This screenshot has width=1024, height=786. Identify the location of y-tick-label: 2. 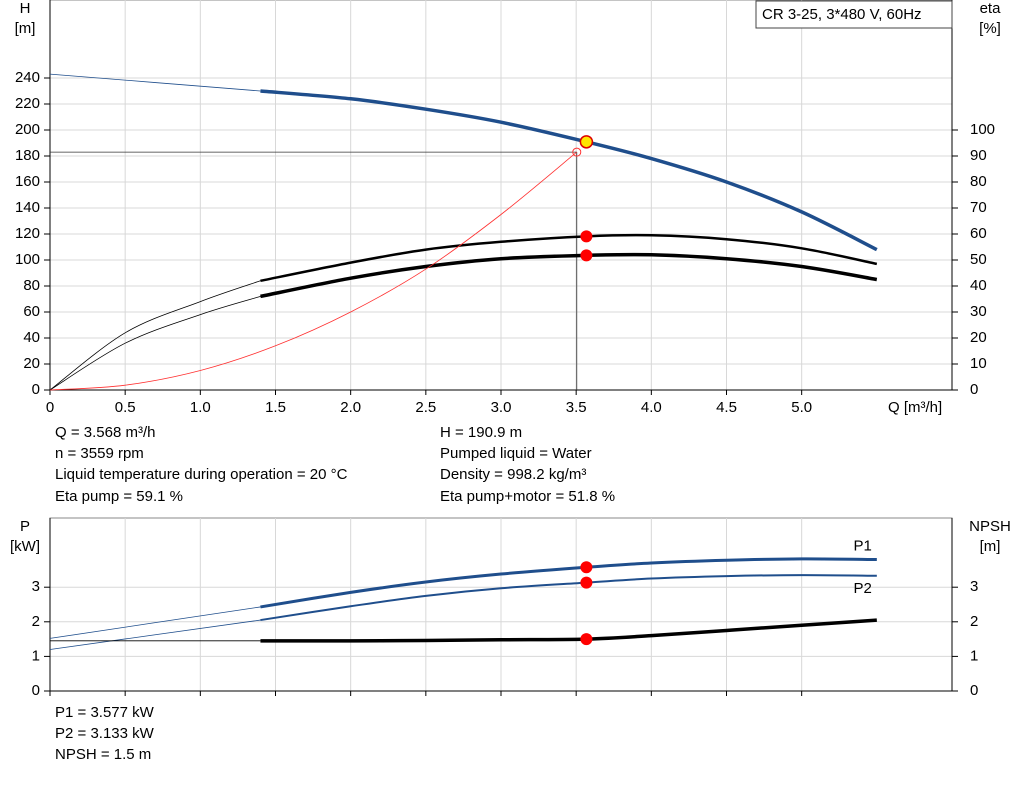
(36, 621).